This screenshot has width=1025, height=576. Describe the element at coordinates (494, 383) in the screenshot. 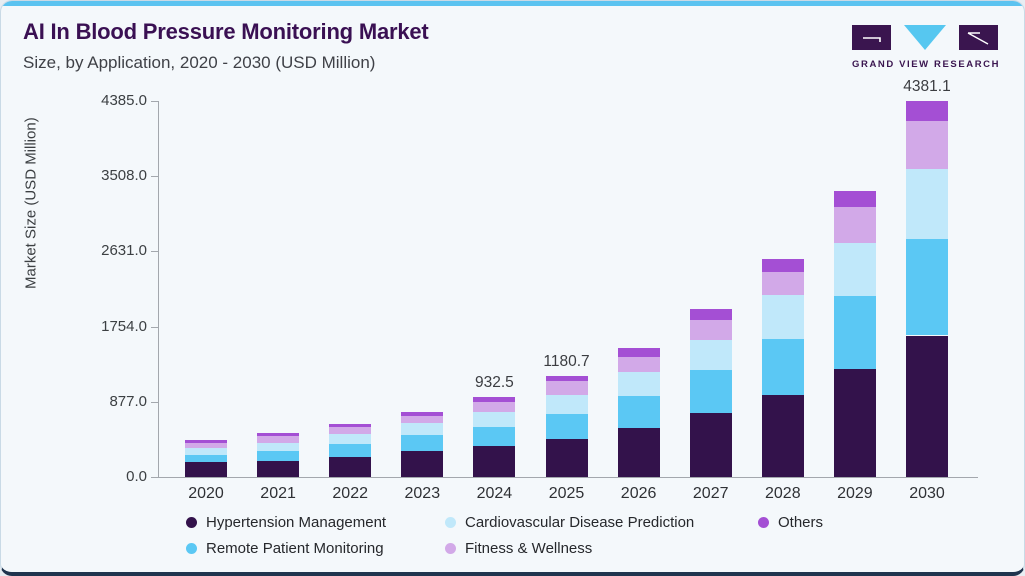

I see `bar-total-label-2024: 932.5` at that location.